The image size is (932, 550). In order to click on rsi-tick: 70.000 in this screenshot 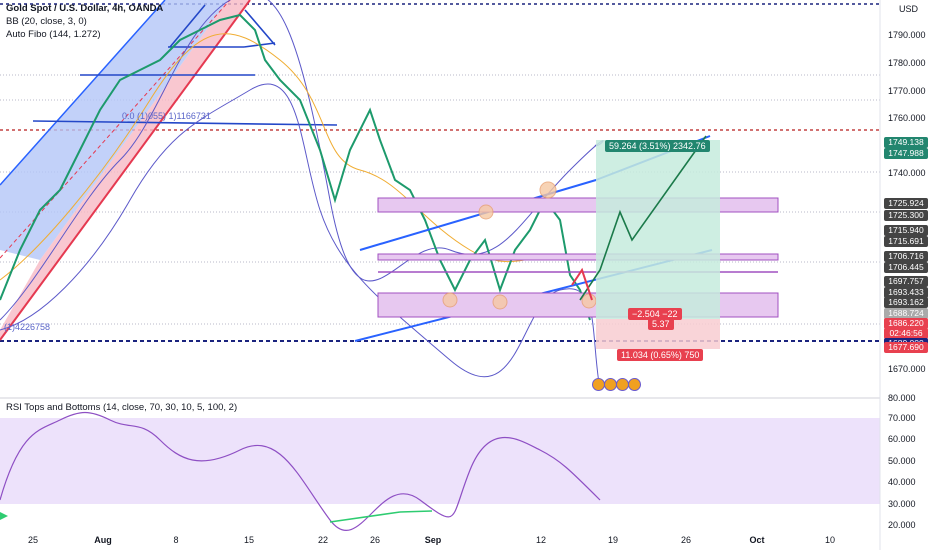, I will do `click(902, 418)`.